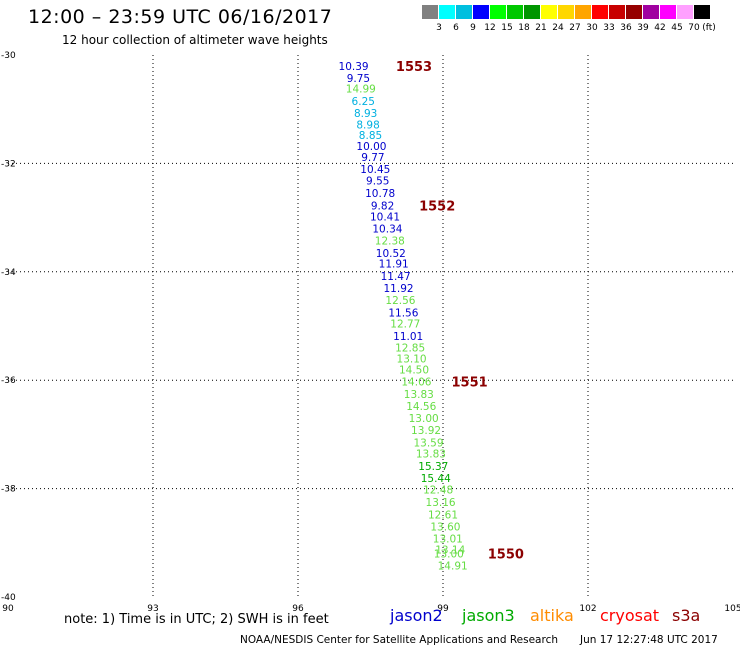 This screenshot has width=740, height=650. Describe the element at coordinates (453, 567) in the screenshot. I see `wave-height-label: 14.91` at that location.